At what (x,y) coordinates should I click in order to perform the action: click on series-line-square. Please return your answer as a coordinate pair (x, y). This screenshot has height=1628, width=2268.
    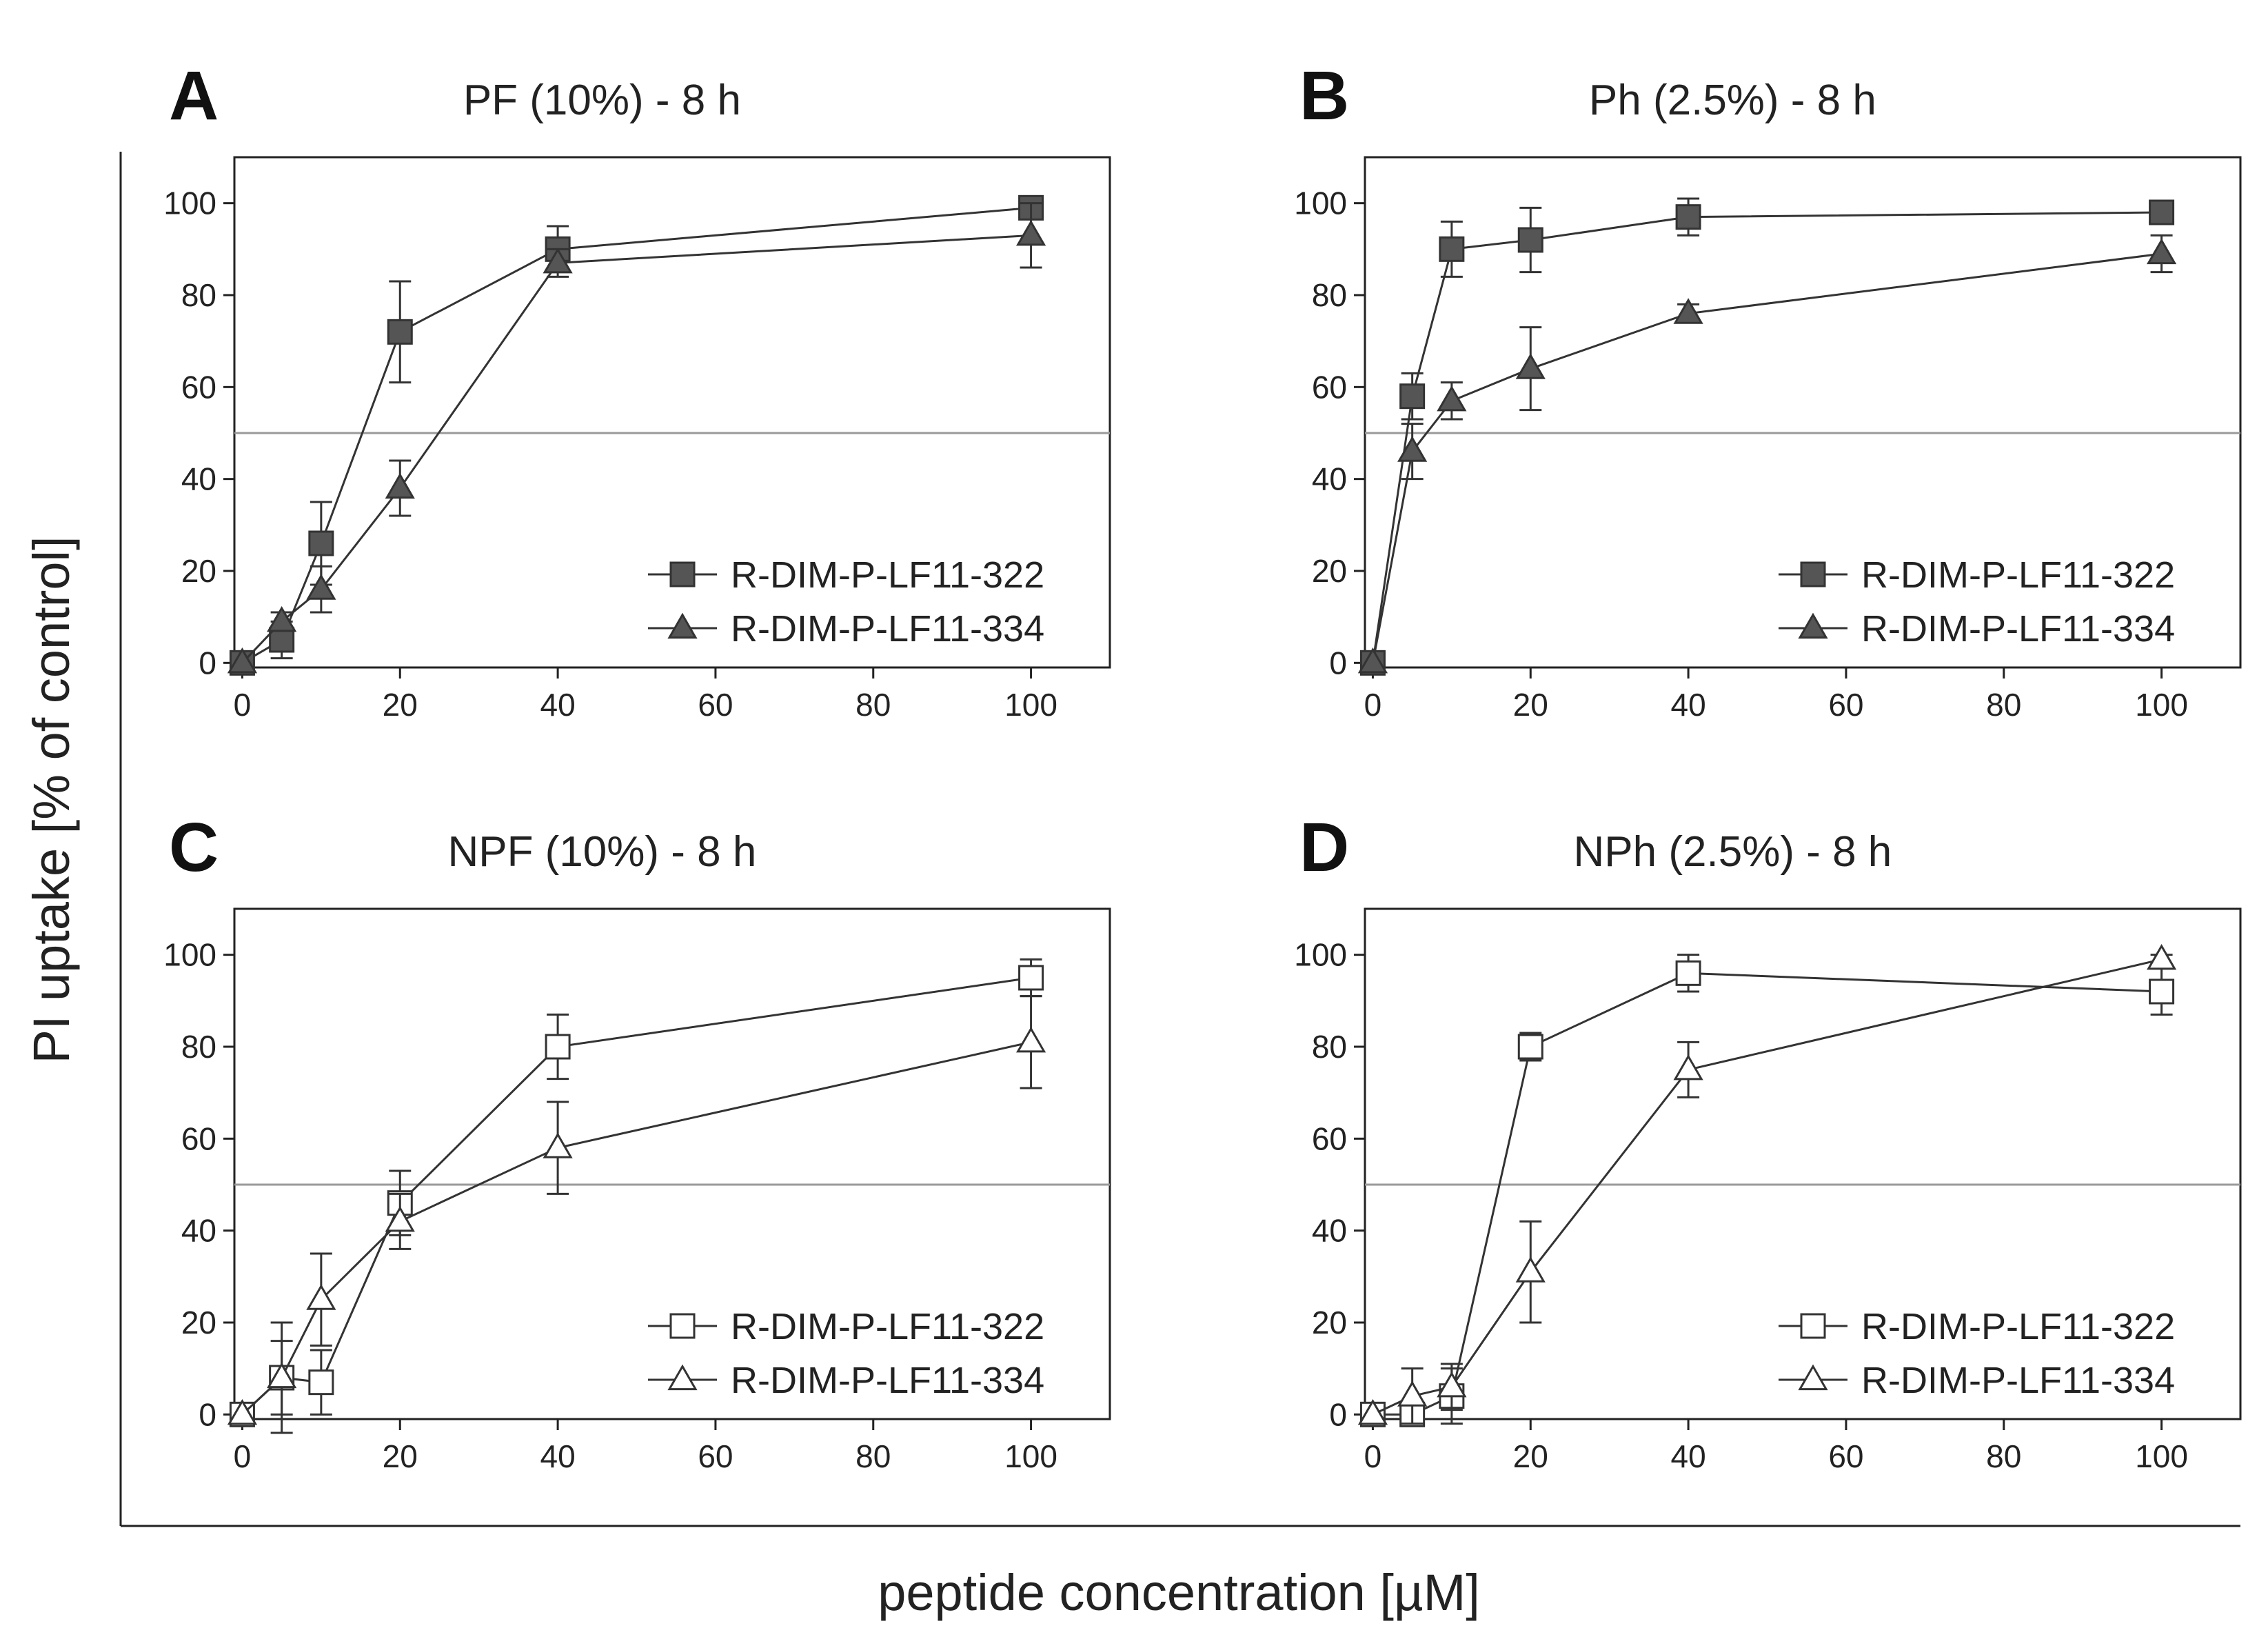
    Looking at the image, I should click on (1766, 437).